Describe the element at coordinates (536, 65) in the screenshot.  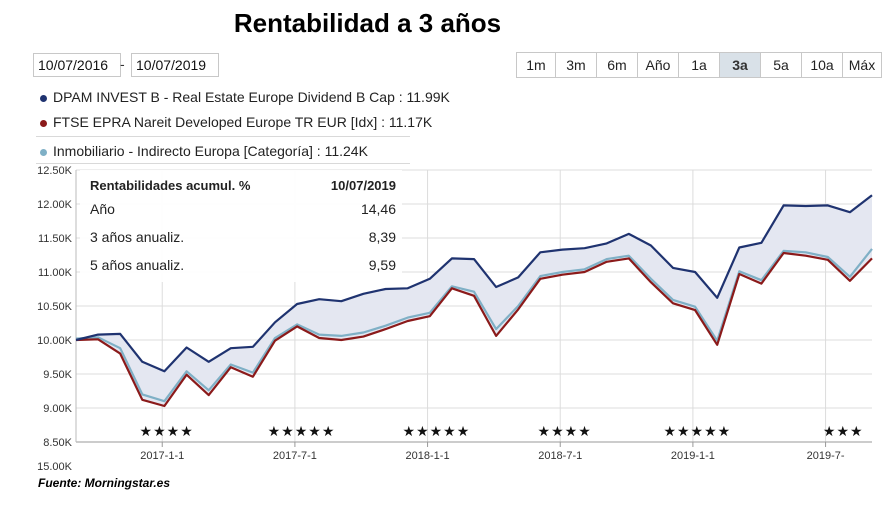
I see `period-button-1m: 1m` at that location.